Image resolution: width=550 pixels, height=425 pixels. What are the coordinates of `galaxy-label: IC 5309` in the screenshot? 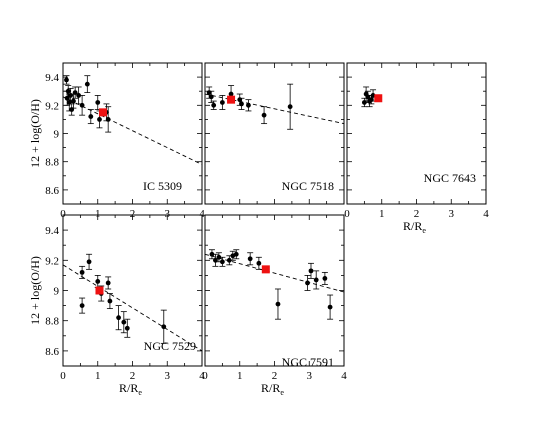 It's located at (162, 186).